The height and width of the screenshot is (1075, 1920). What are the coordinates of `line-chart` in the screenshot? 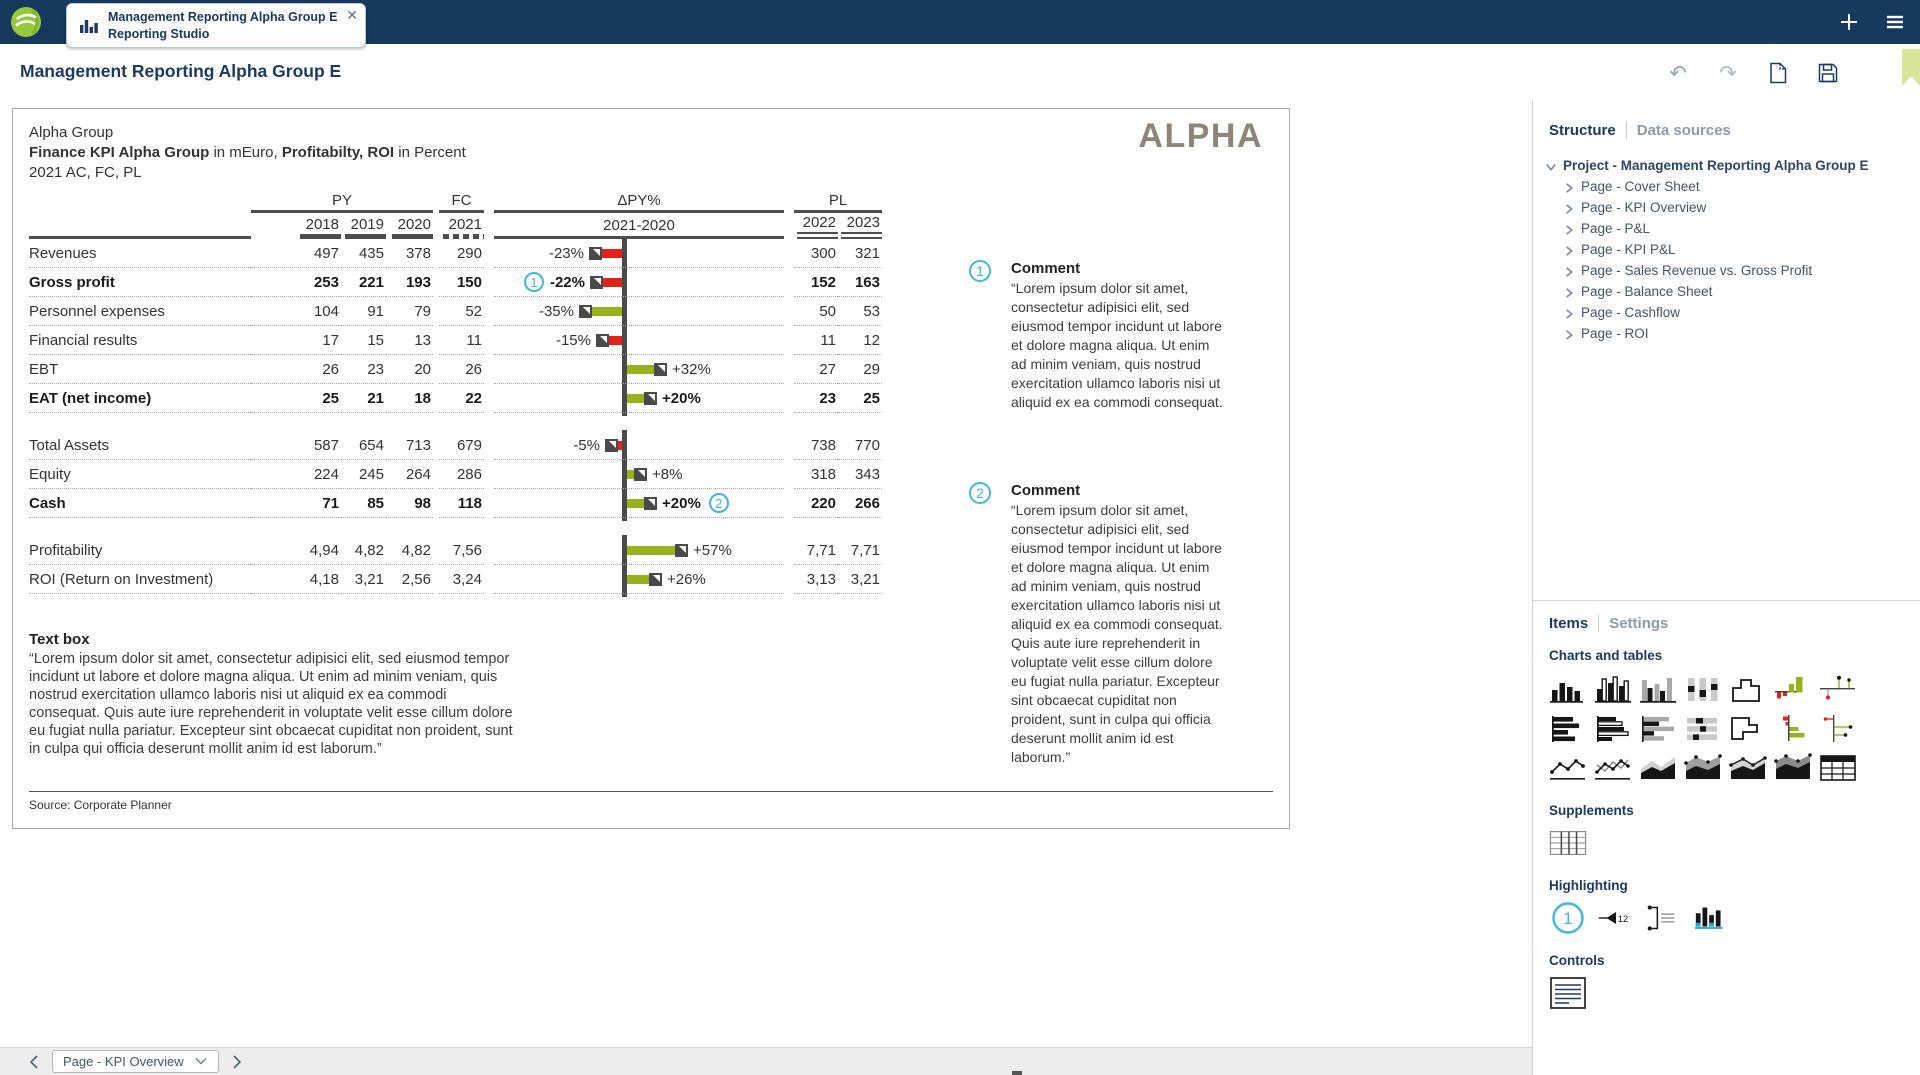 It's located at (1568, 768).